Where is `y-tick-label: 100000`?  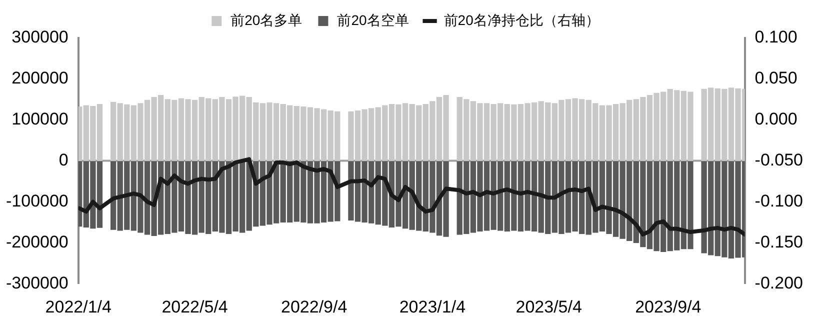 y-tick-label: 100000 is located at coordinates (40, 119).